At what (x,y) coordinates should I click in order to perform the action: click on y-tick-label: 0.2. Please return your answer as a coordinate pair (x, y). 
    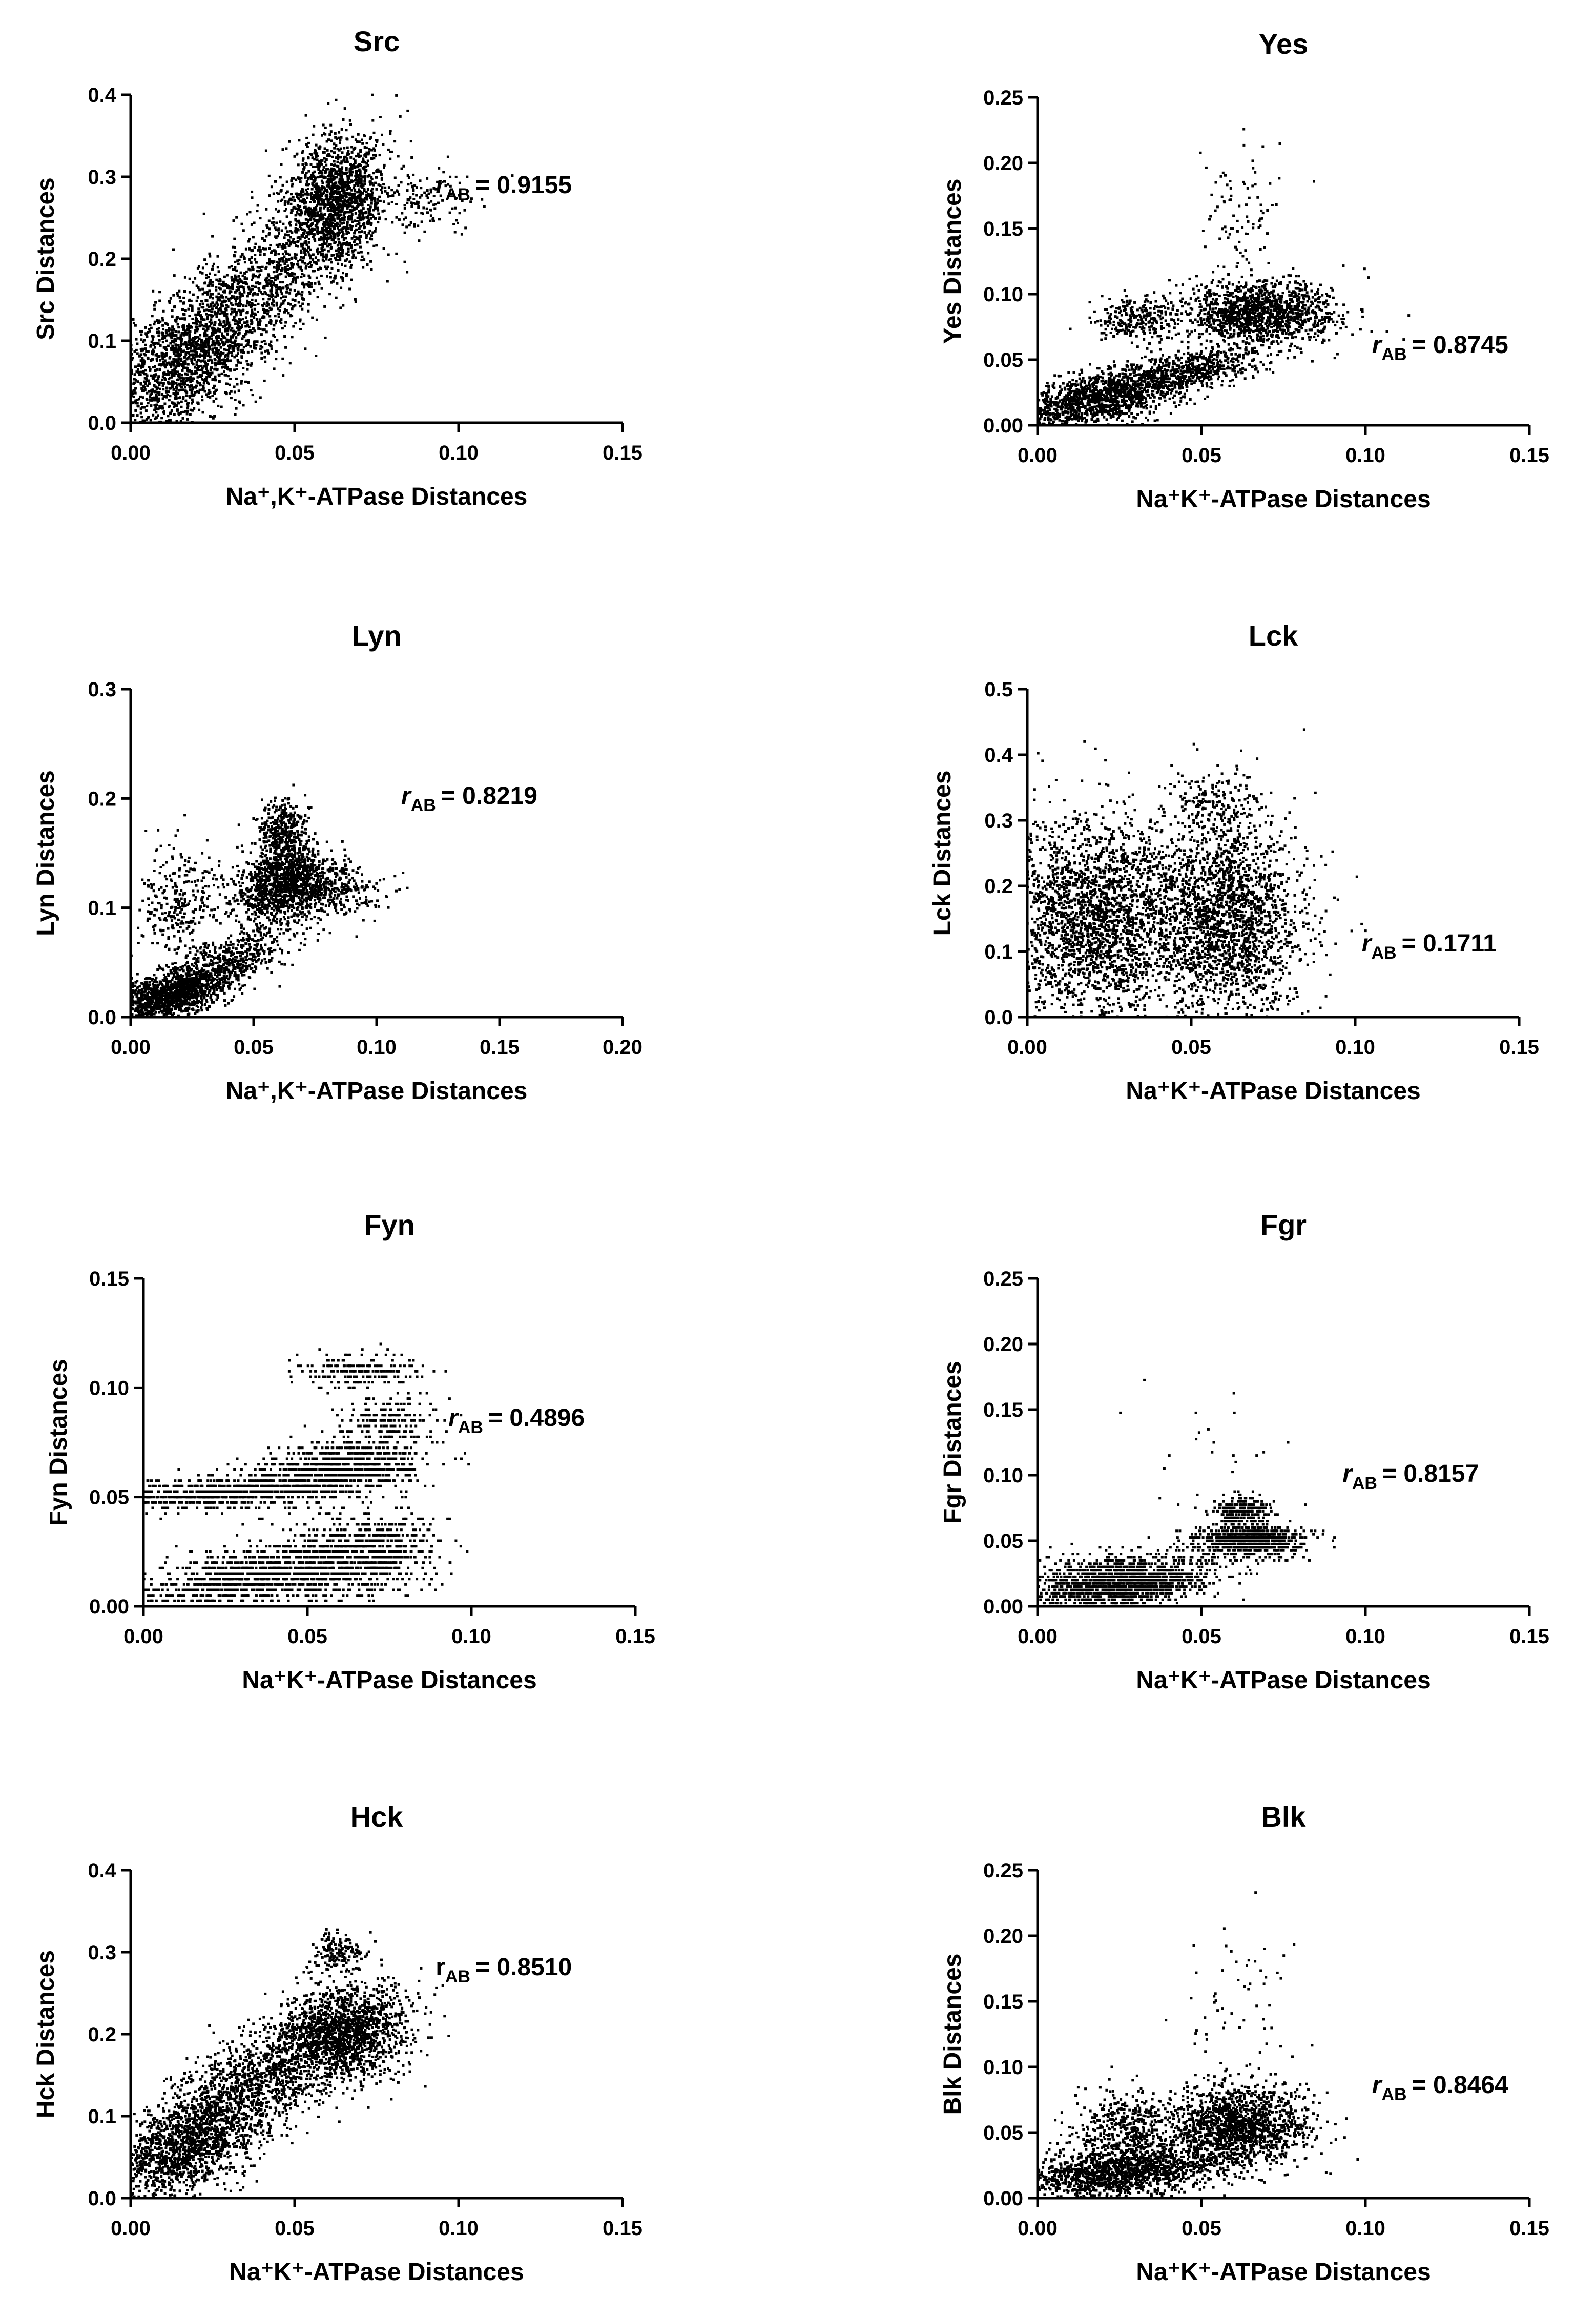
    Looking at the image, I should click on (102, 259).